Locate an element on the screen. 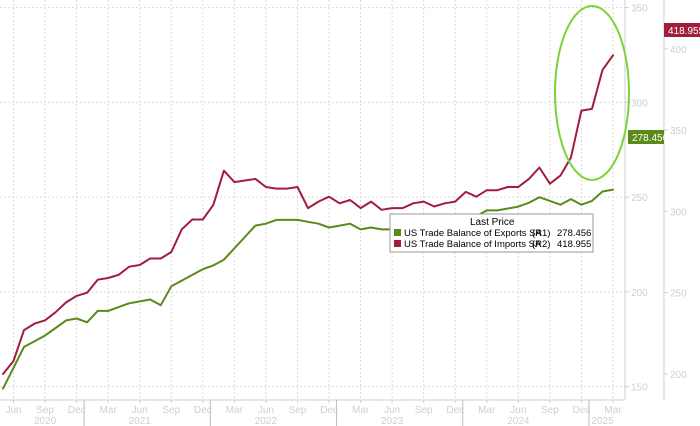  exports-tag-box is located at coordinates (646, 137).